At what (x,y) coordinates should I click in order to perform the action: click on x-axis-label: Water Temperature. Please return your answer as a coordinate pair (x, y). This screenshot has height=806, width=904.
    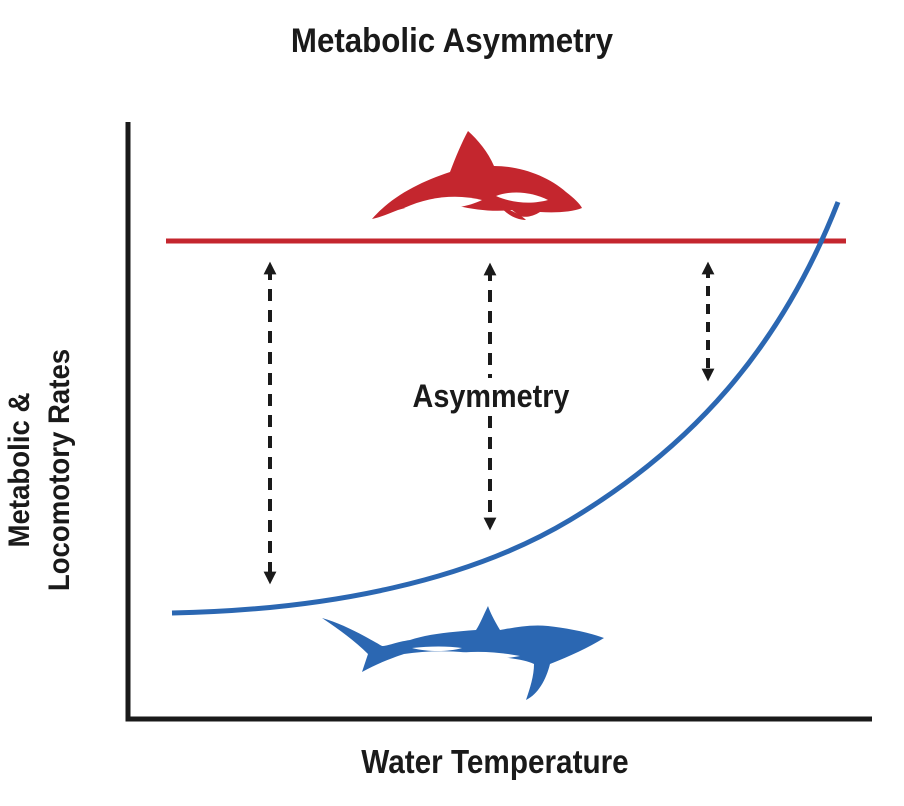
    Looking at the image, I should click on (495, 761).